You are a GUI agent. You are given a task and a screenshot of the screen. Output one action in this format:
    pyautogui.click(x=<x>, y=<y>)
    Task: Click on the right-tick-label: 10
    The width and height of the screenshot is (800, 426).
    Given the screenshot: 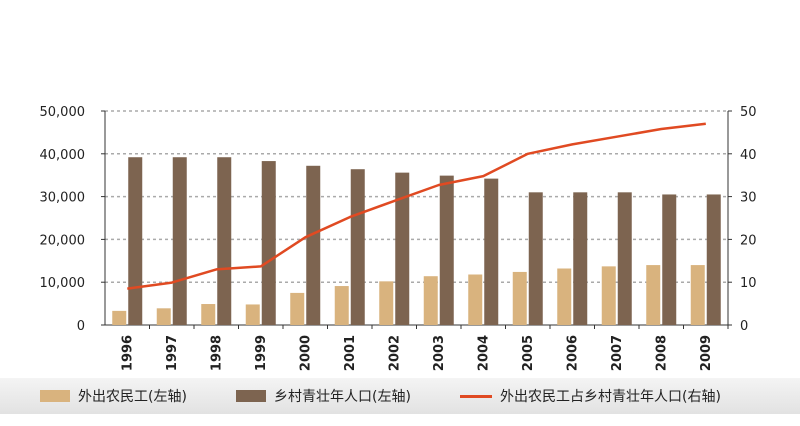 What is the action you would take?
    pyautogui.click(x=748, y=283)
    